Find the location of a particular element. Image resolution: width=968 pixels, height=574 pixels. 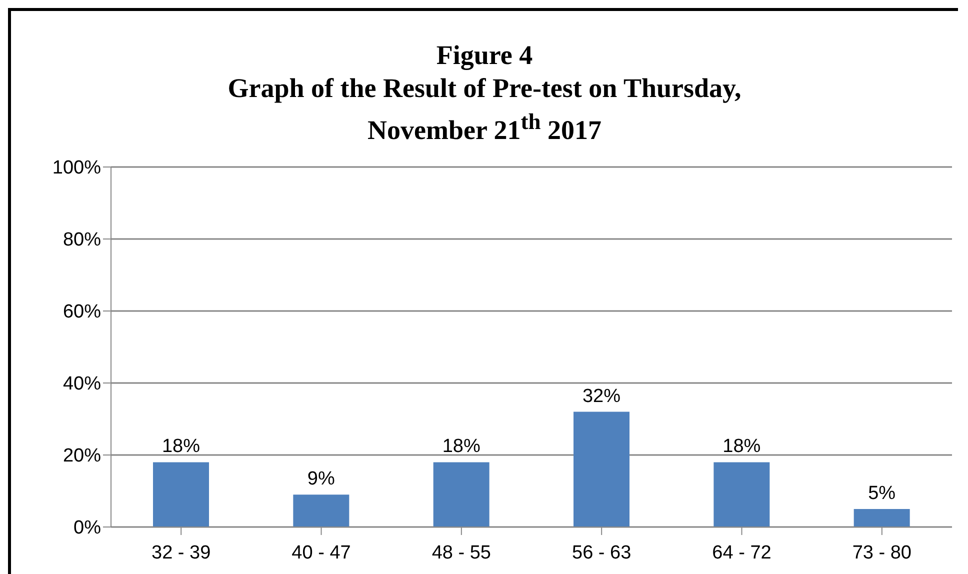

y-tick-label: 60% is located at coordinates (82, 312).